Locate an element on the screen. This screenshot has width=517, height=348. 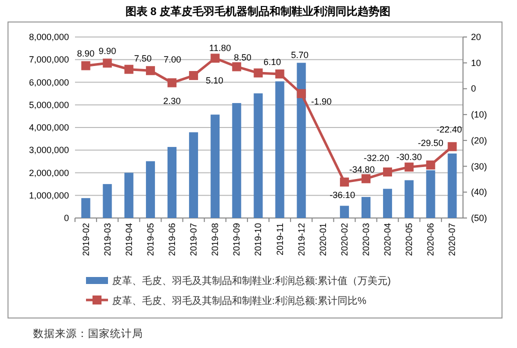
y2-tick-label: (40) is located at coordinates (479, 192).